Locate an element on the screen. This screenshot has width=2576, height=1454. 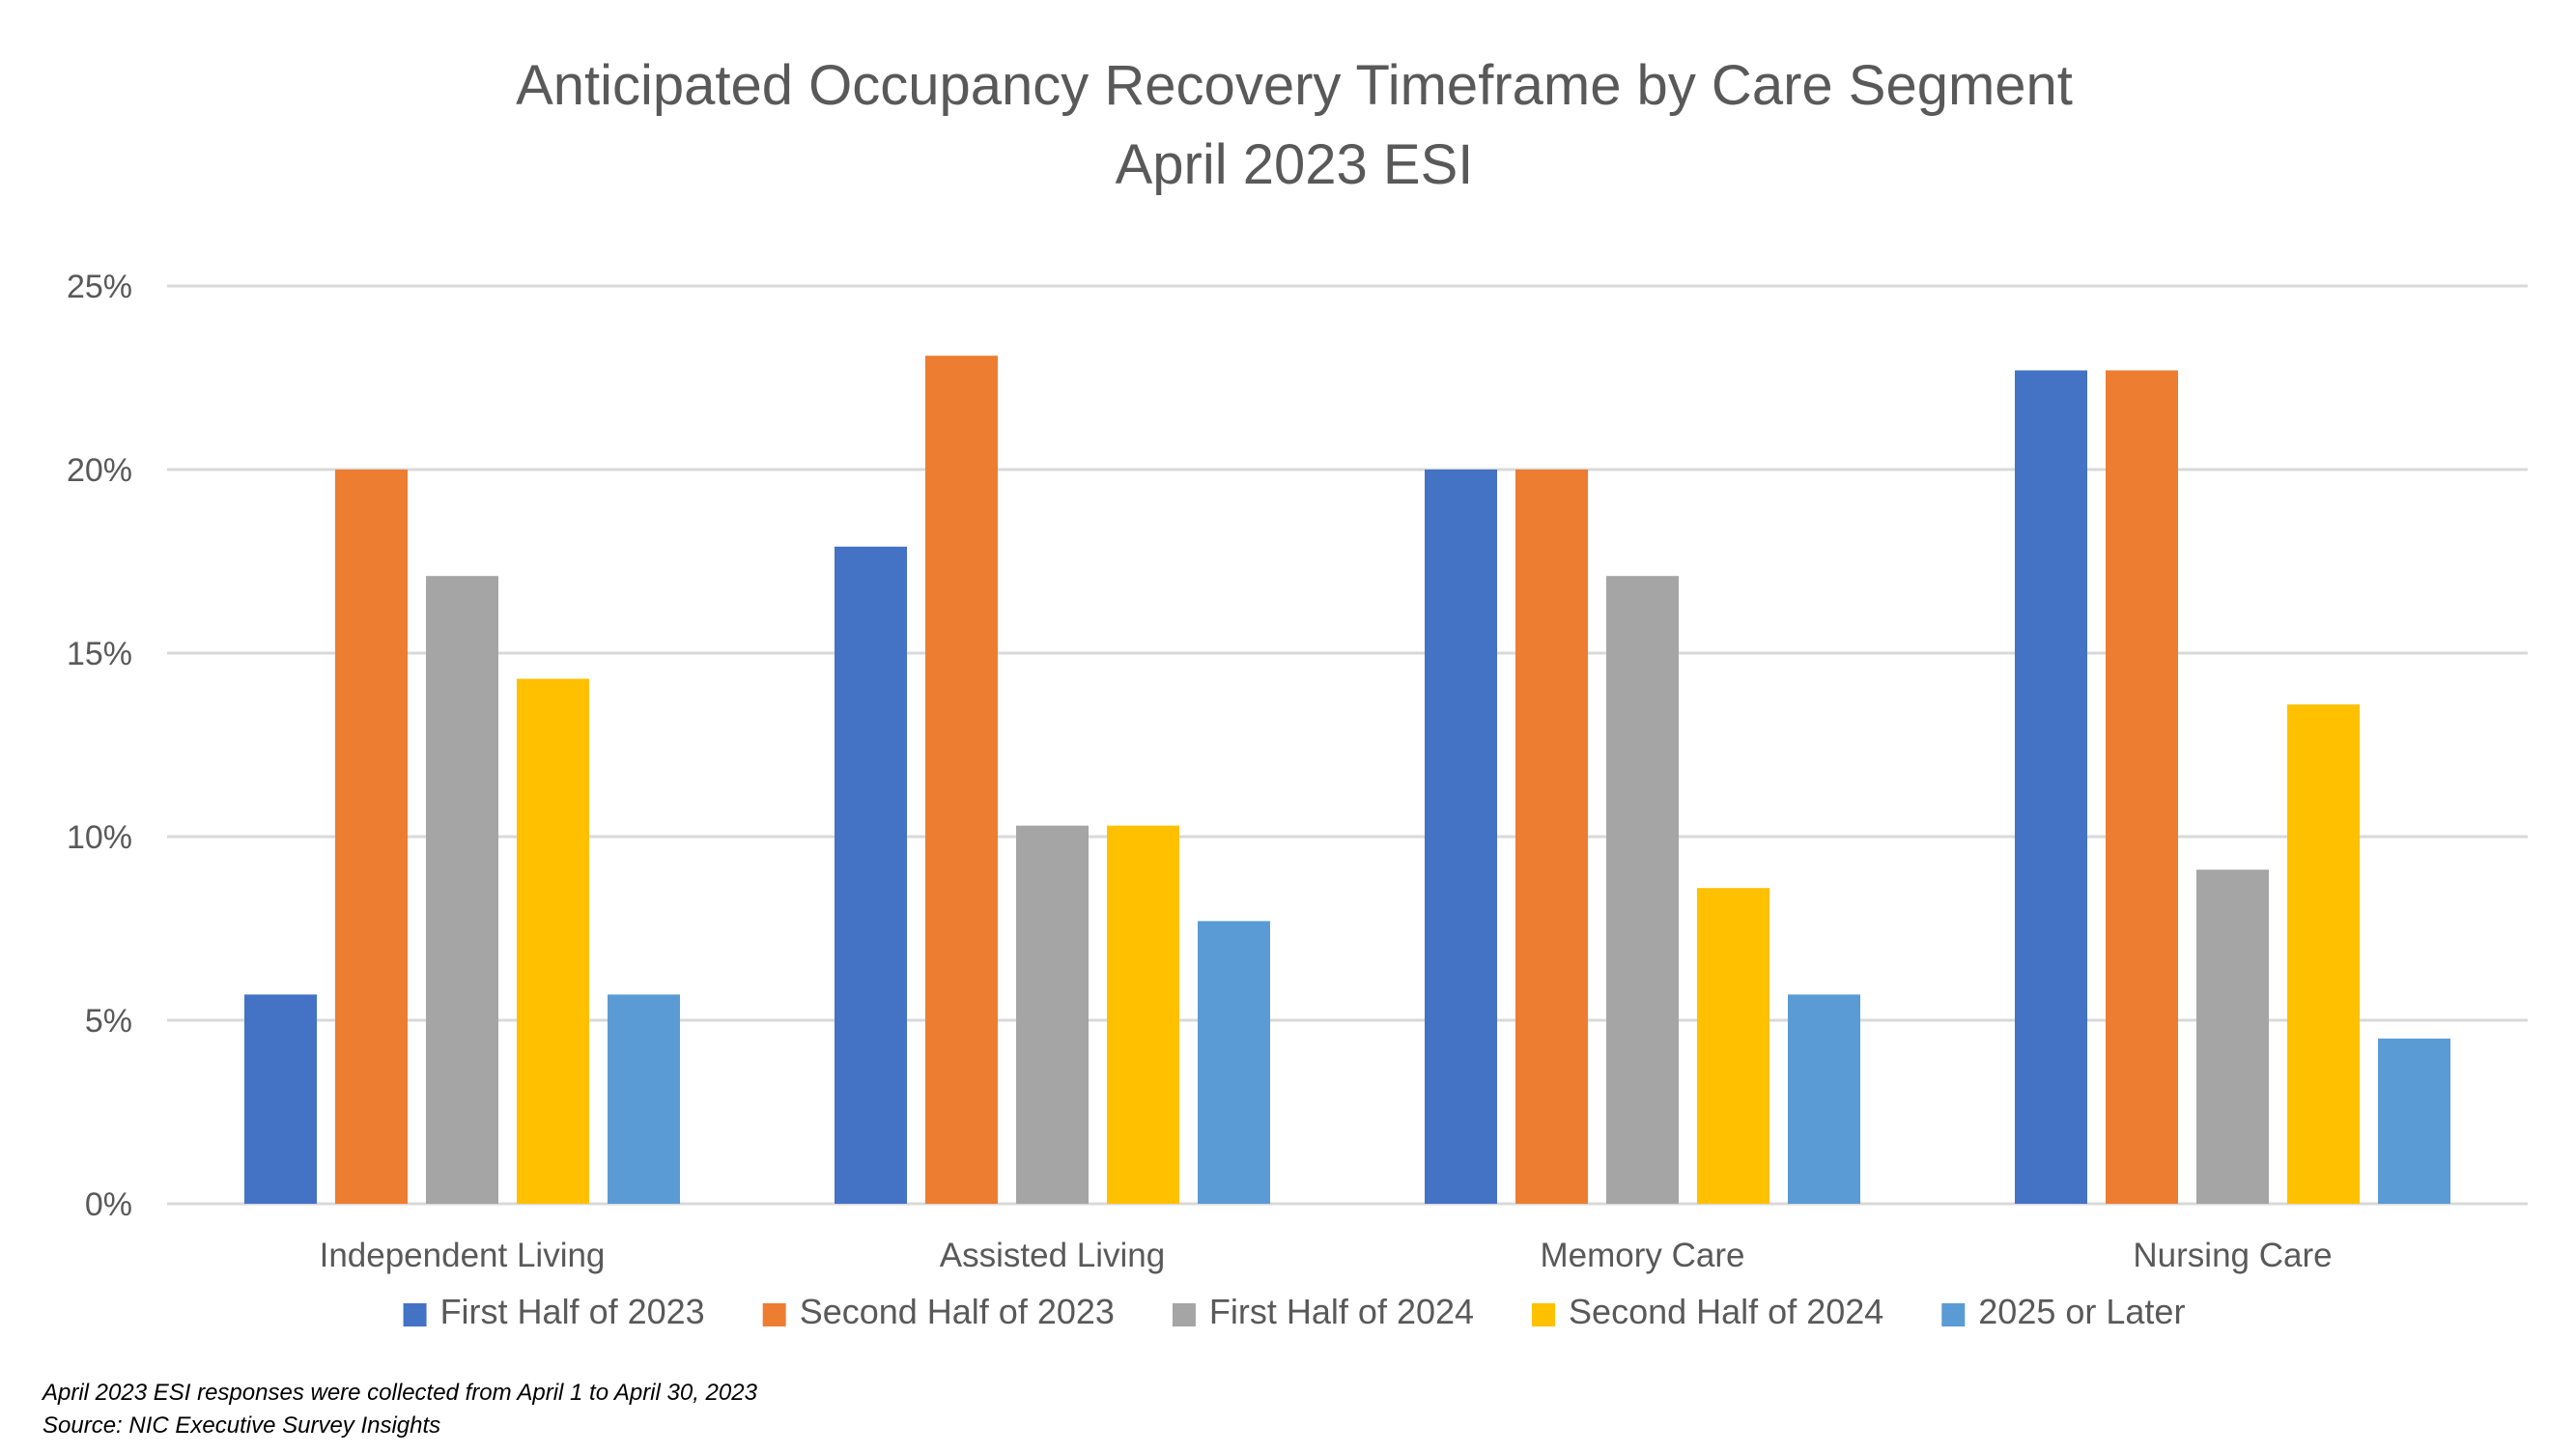
legend-item: First Half of 2024 is located at coordinates (1323, 1311).